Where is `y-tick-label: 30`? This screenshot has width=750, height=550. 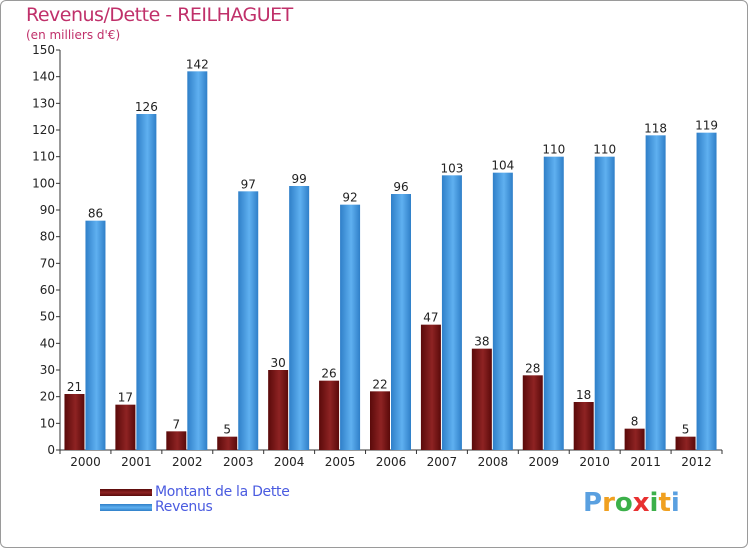 y-tick-label: 30 is located at coordinates (47, 370).